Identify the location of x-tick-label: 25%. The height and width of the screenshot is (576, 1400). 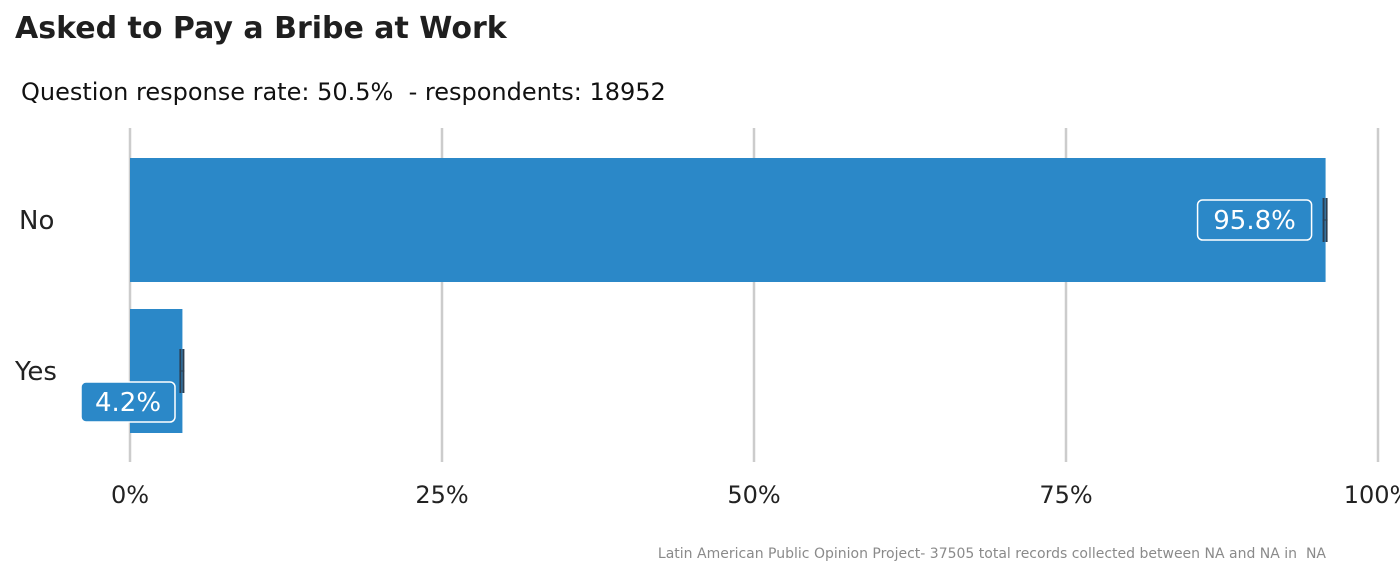
(441, 495).